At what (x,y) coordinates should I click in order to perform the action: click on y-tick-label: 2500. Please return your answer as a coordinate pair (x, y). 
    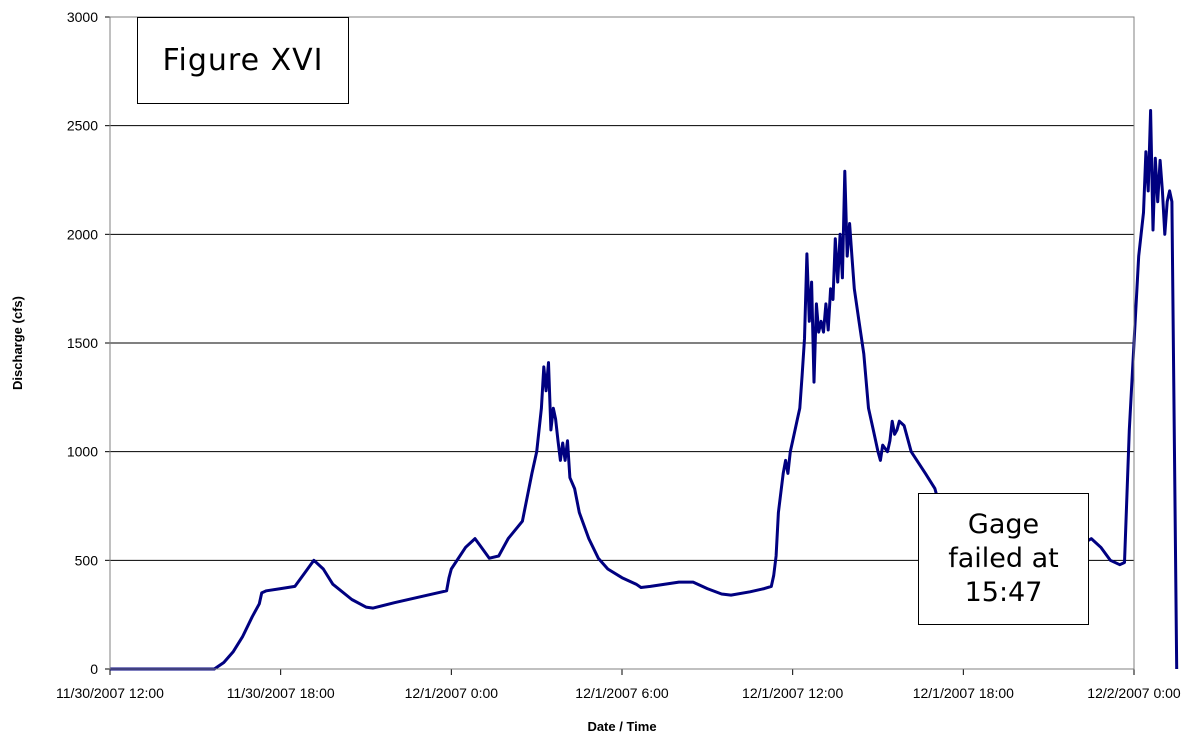
    Looking at the image, I should click on (82, 126).